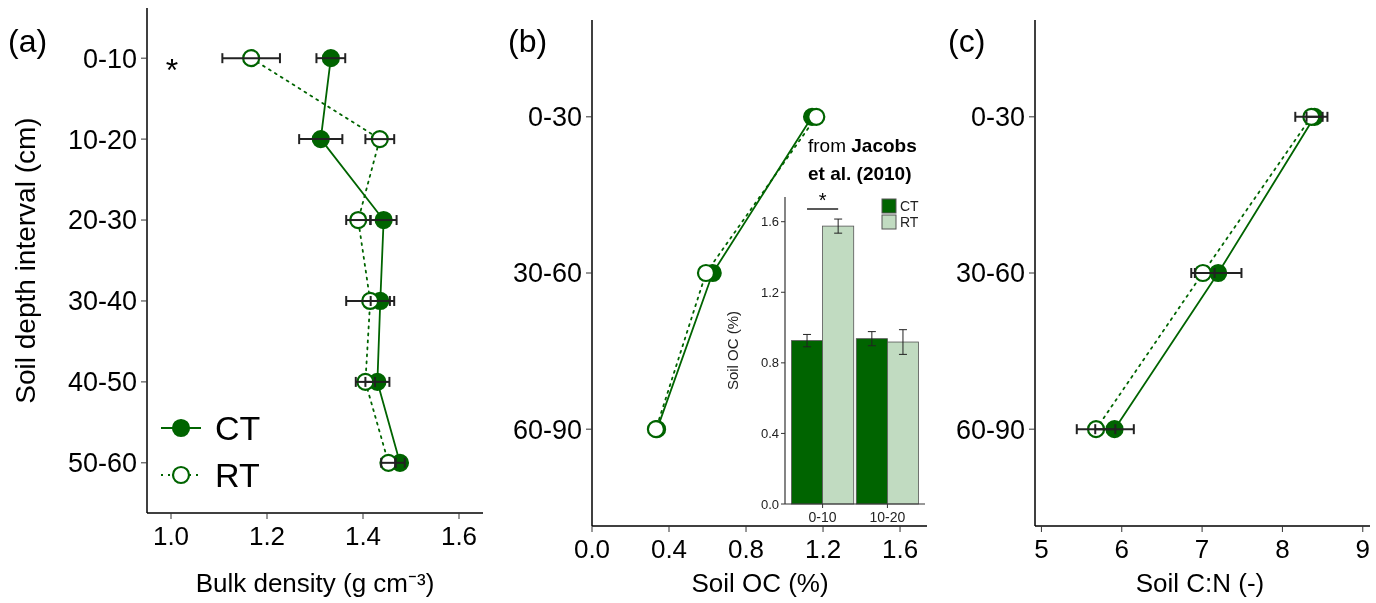 This screenshot has width=1376, height=603. I want to click on y-tick-label: 1.2, so click(769, 292).